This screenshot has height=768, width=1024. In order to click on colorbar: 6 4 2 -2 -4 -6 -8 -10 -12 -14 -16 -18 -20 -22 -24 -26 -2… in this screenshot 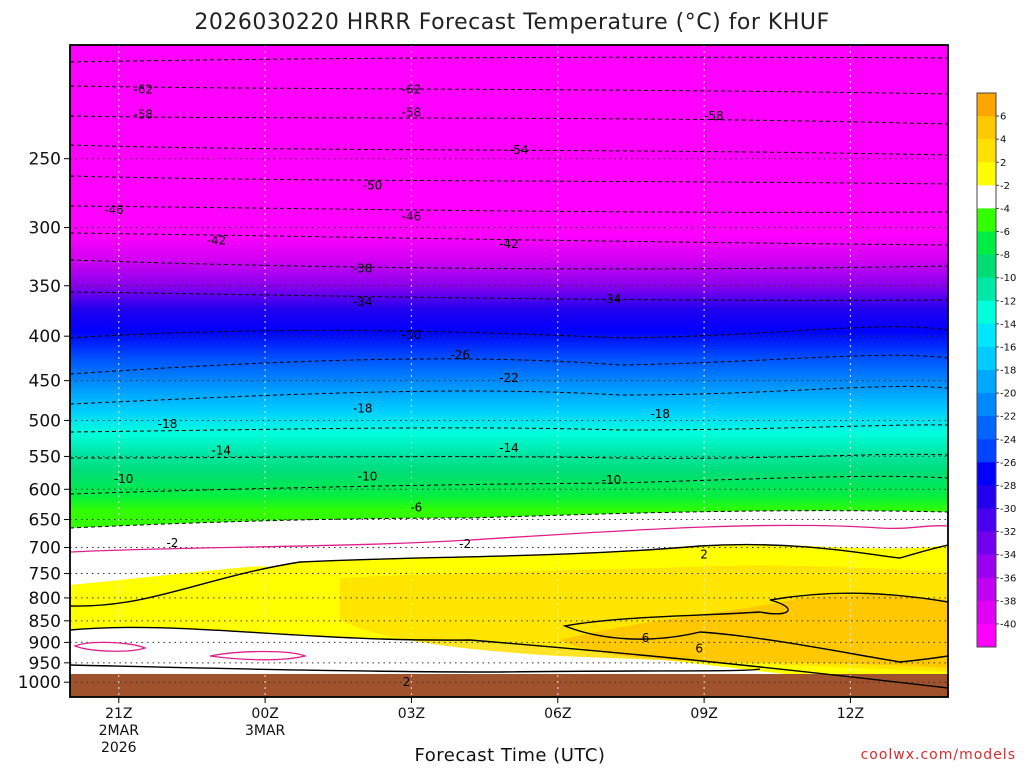, I will do `click(996, 370)`.